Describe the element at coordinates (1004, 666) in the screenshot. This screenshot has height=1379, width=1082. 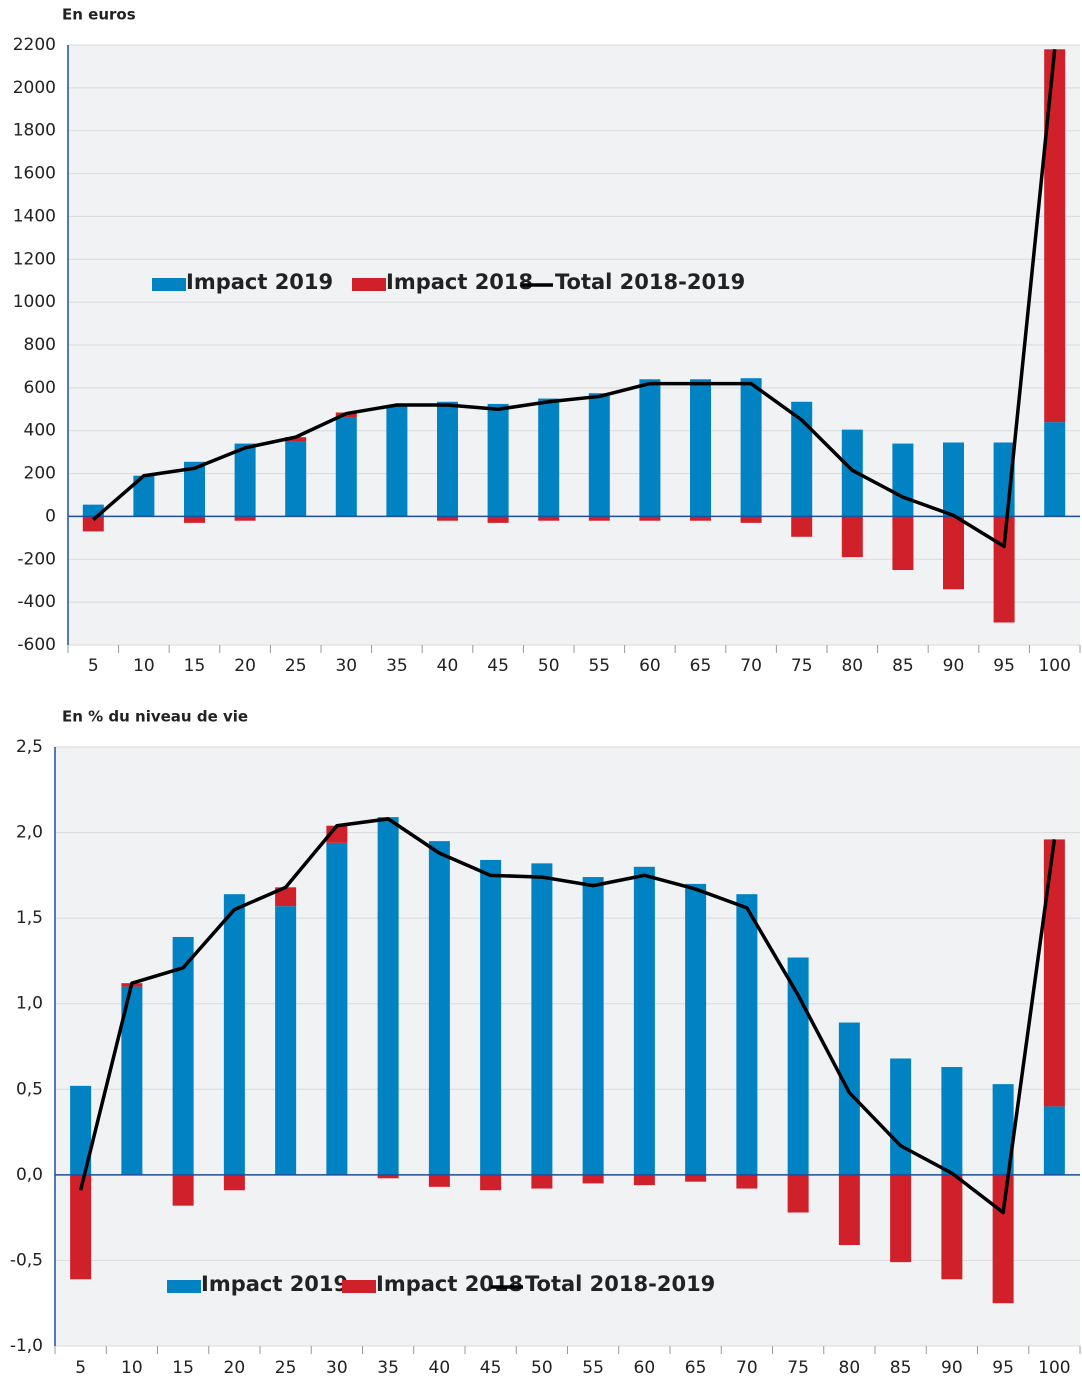
I see `x-tick-label: 95` at that location.